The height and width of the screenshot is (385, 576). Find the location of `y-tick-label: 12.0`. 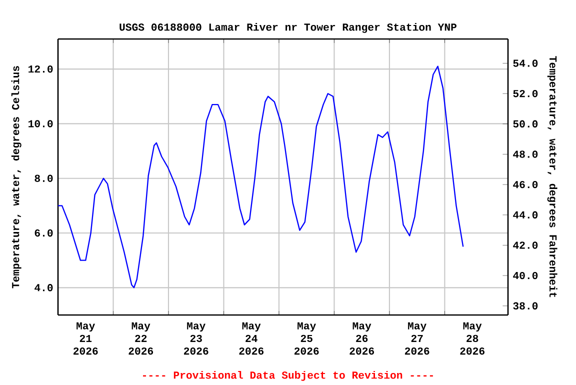

y-tick-label: 12.0 is located at coordinates (40, 69).